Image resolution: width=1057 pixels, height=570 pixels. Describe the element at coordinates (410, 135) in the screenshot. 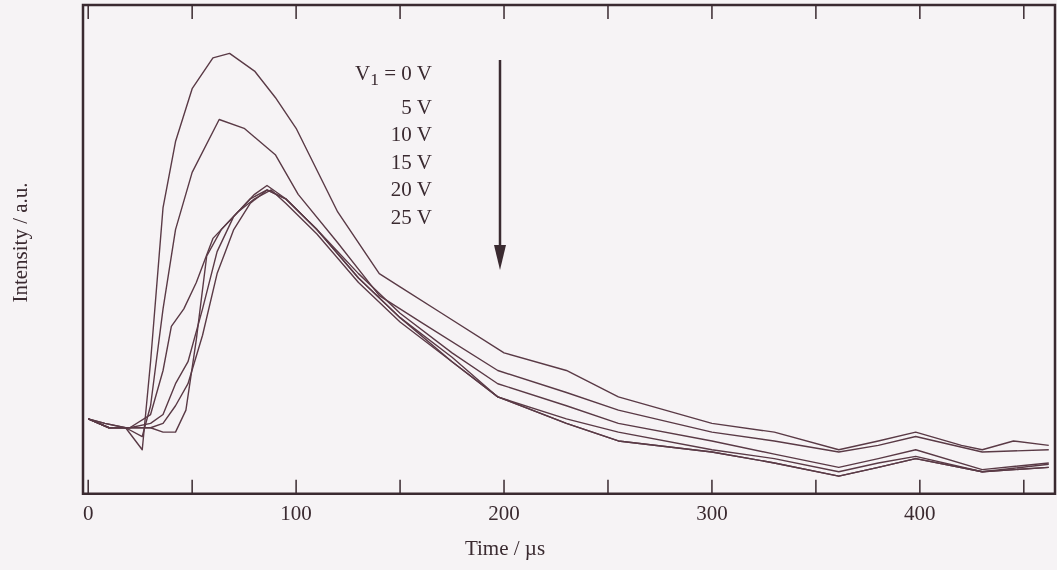

I see `annotation: 10 V` at that location.